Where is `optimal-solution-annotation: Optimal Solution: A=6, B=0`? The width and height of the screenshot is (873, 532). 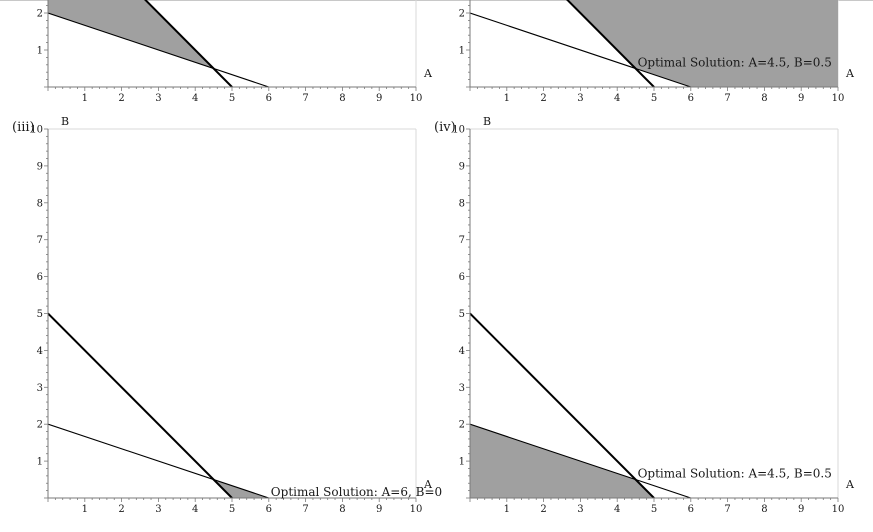 optimal-solution-annotation: Optimal Solution: A=6, B=0 is located at coordinates (356, 492).